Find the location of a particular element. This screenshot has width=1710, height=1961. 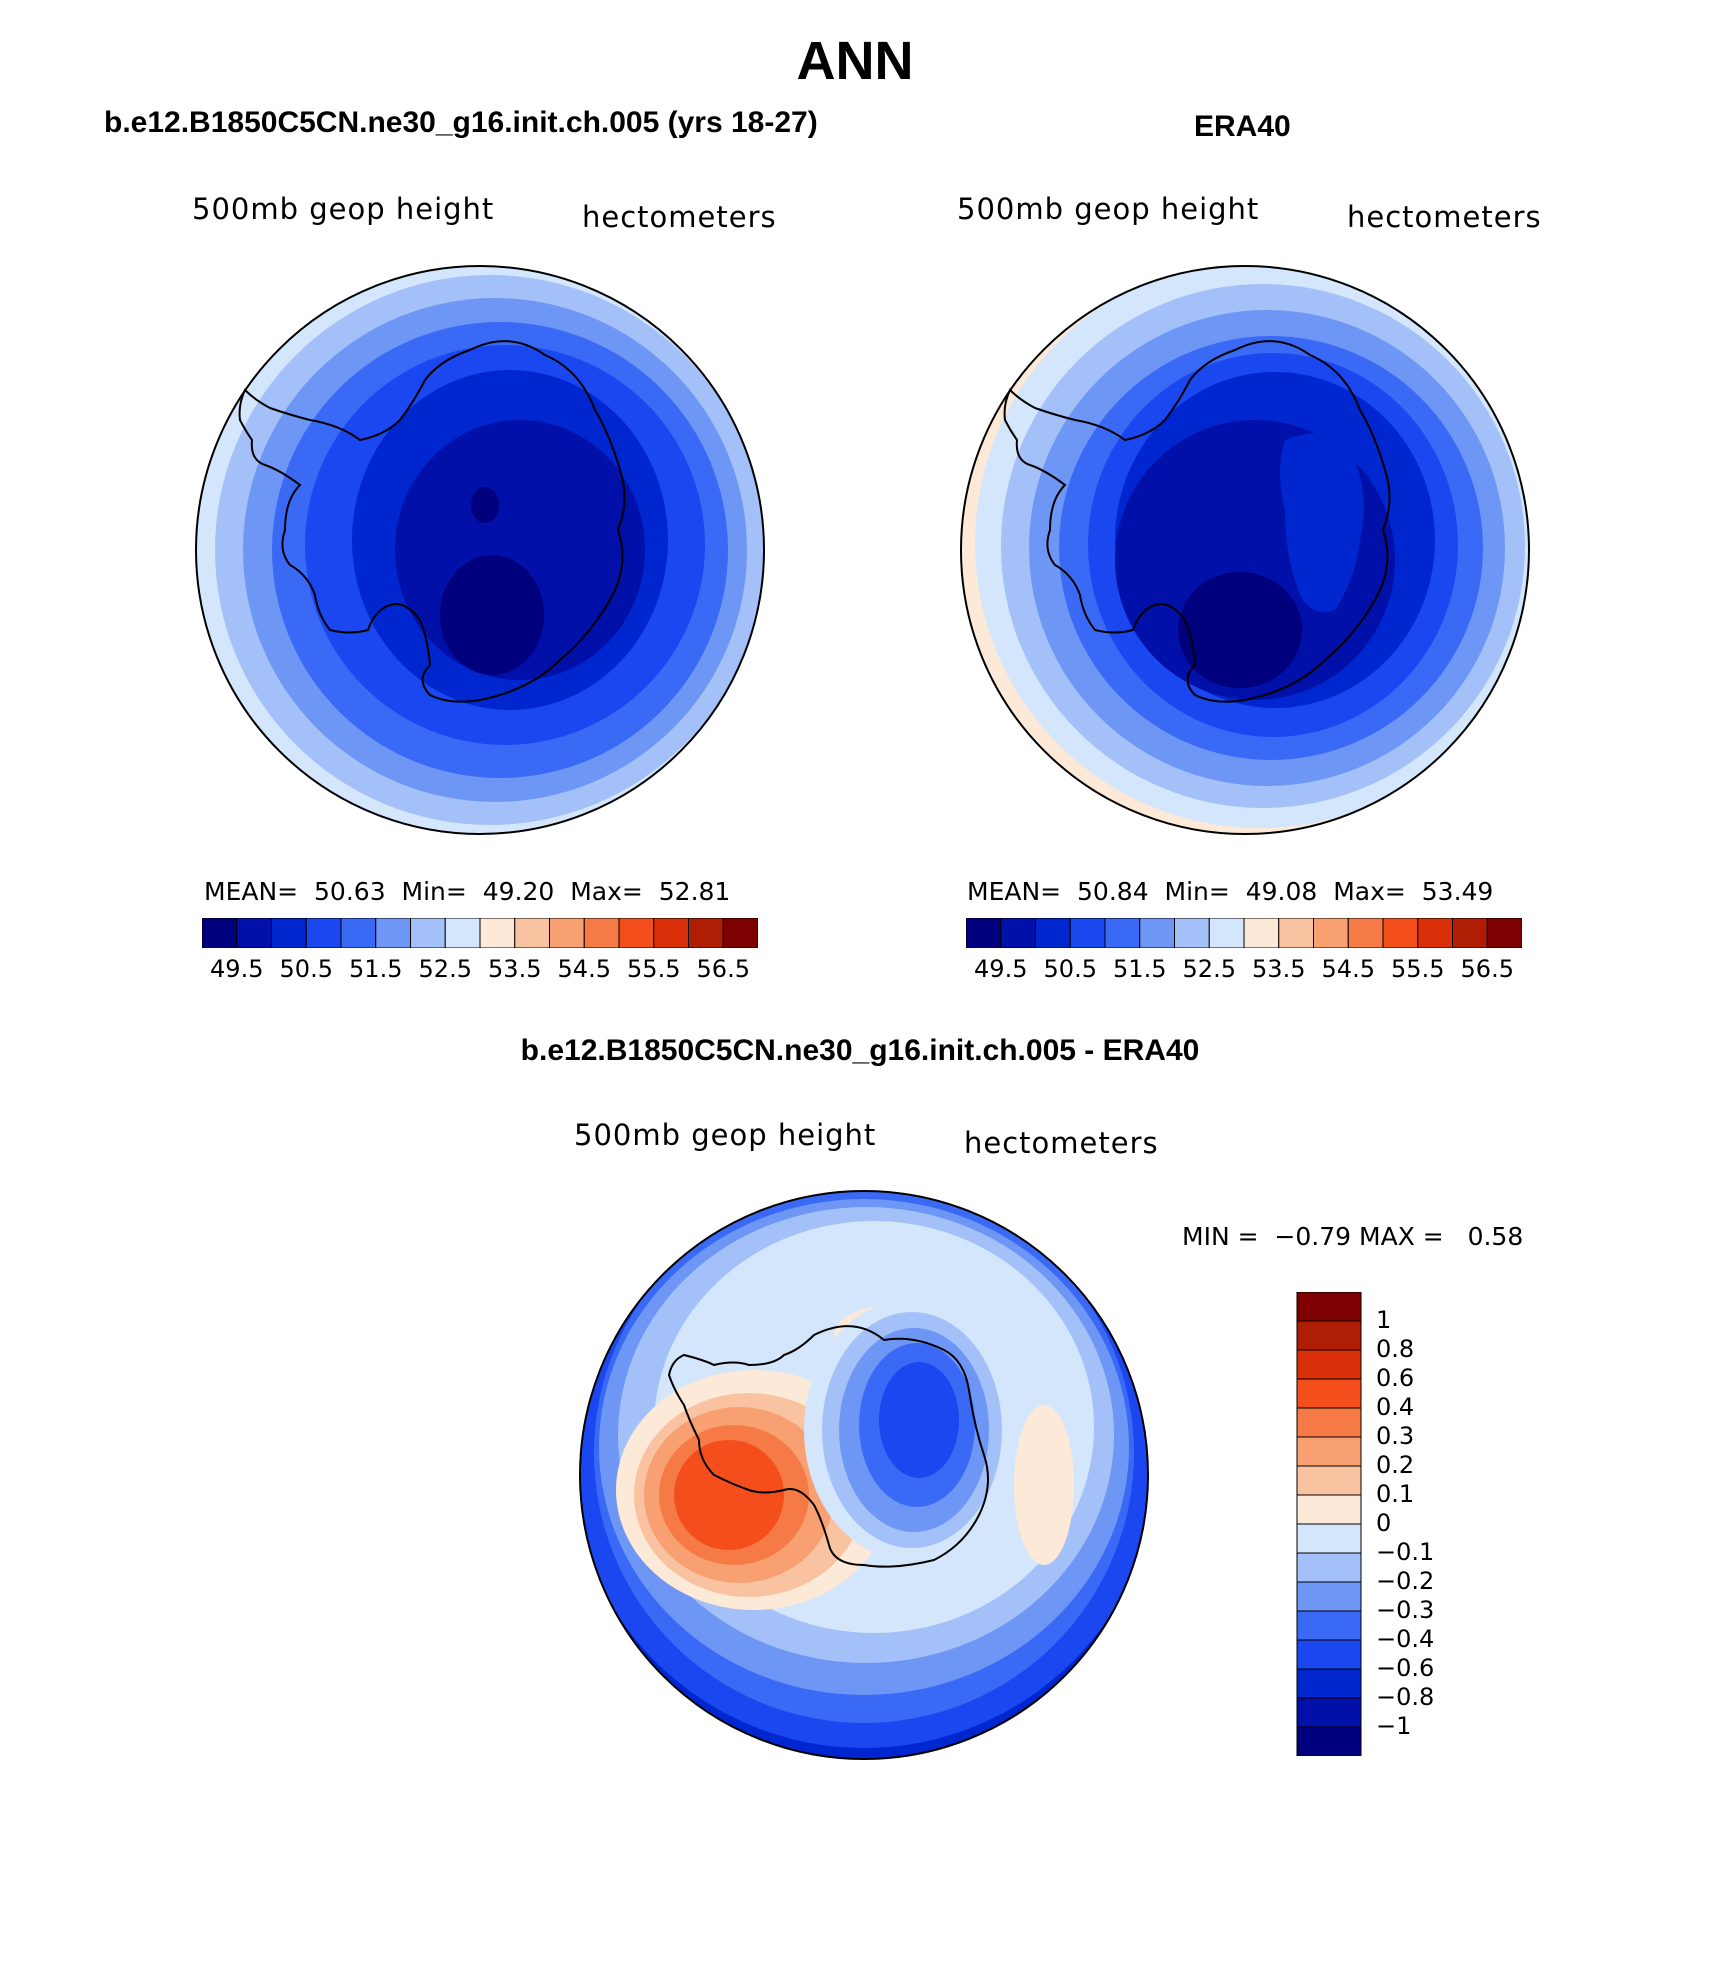

diff-colorbar-tick-label: −0.2 is located at coordinates (1405, 1581).